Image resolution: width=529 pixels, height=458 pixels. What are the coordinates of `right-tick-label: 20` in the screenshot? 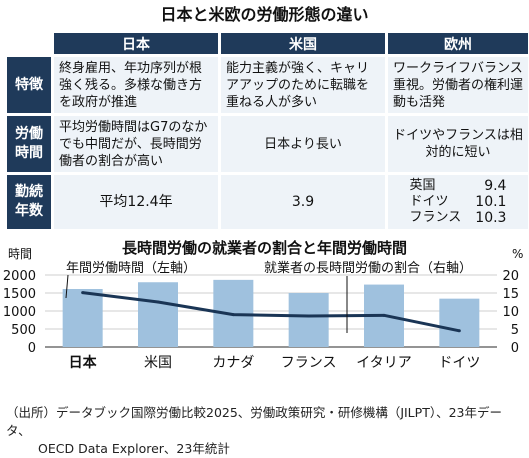 It's located at (510, 276).